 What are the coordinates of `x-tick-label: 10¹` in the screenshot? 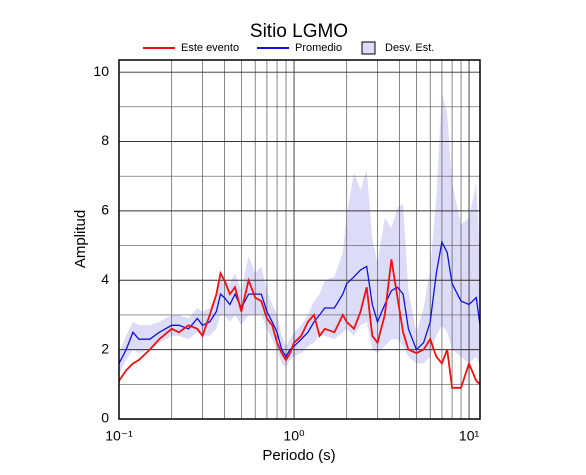 It's located at (469, 436).